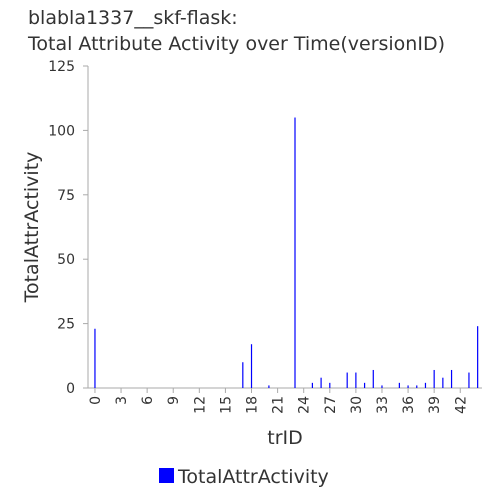  Describe the element at coordinates (122, 400) in the screenshot. I see `x-tick-label: 3` at that location.